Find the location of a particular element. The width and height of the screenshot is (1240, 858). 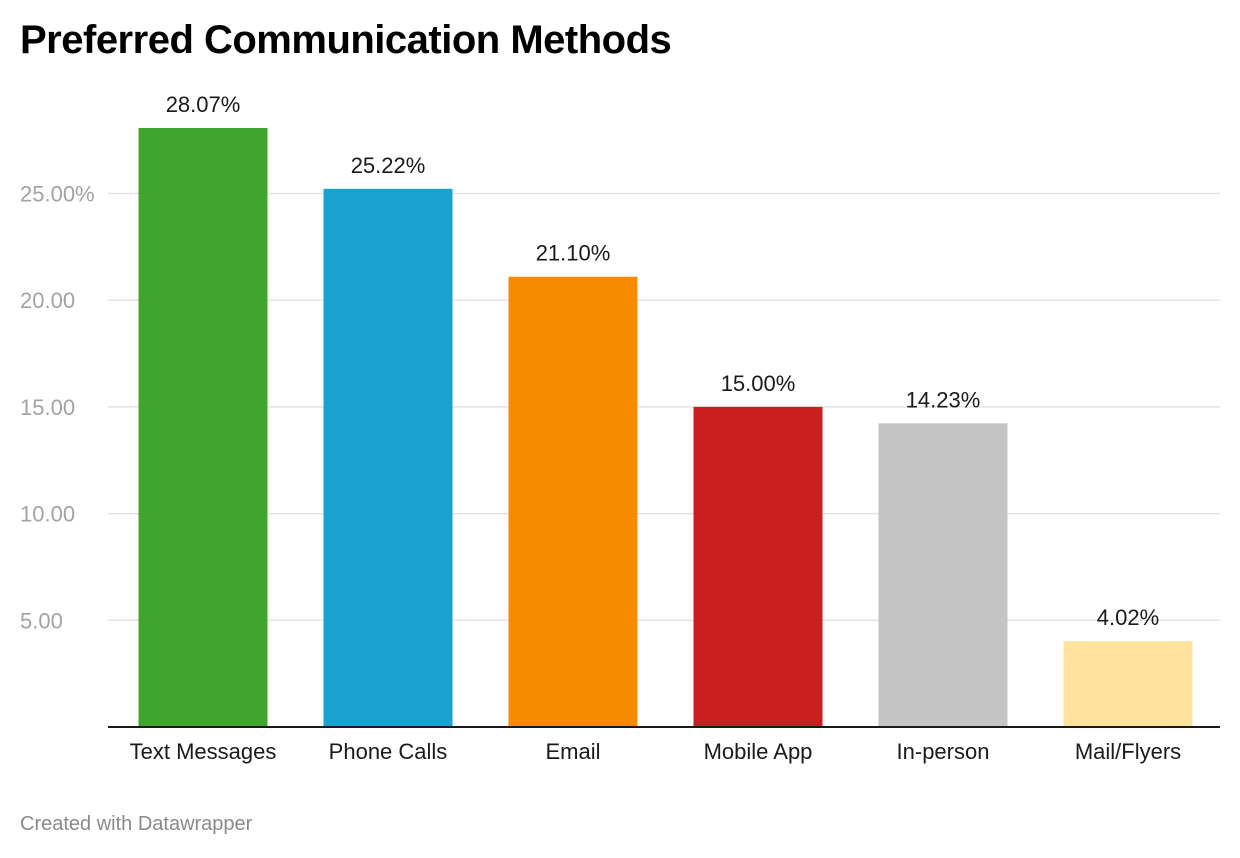

footer-credit: Created with Datawrapper is located at coordinates (136, 824).